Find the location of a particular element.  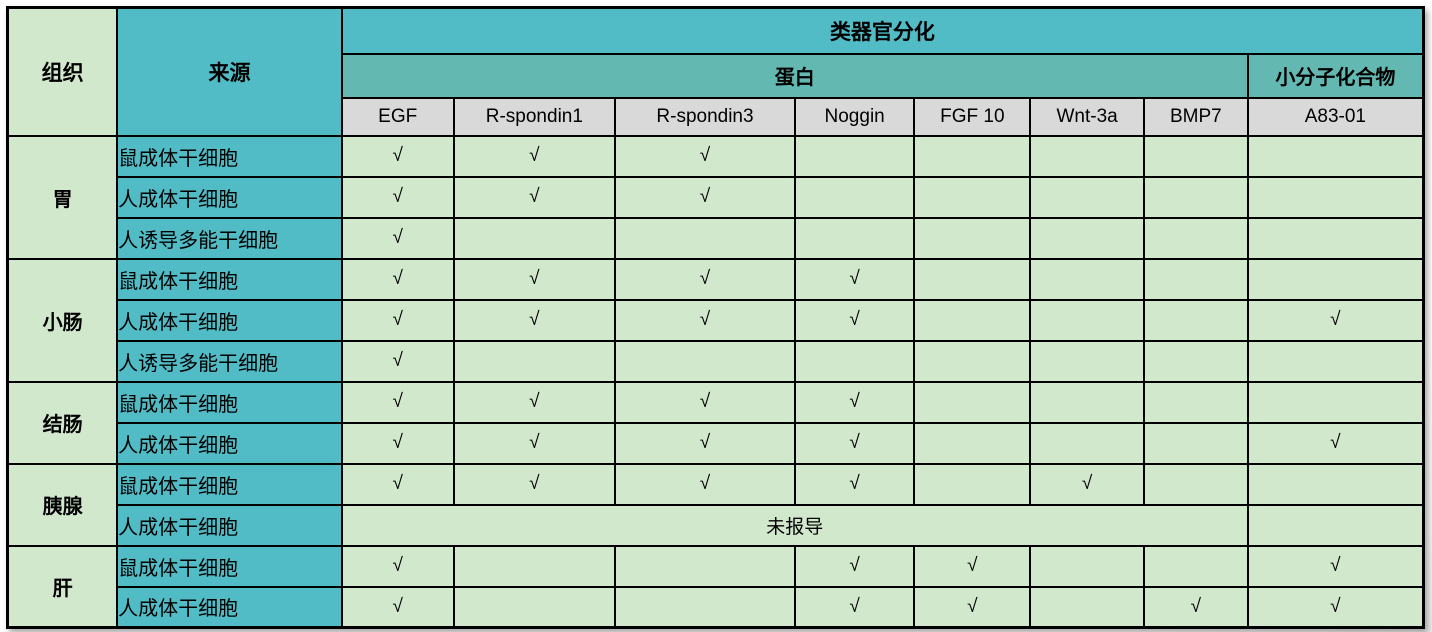

factor-header-noggin: Noggin is located at coordinates (854, 116).